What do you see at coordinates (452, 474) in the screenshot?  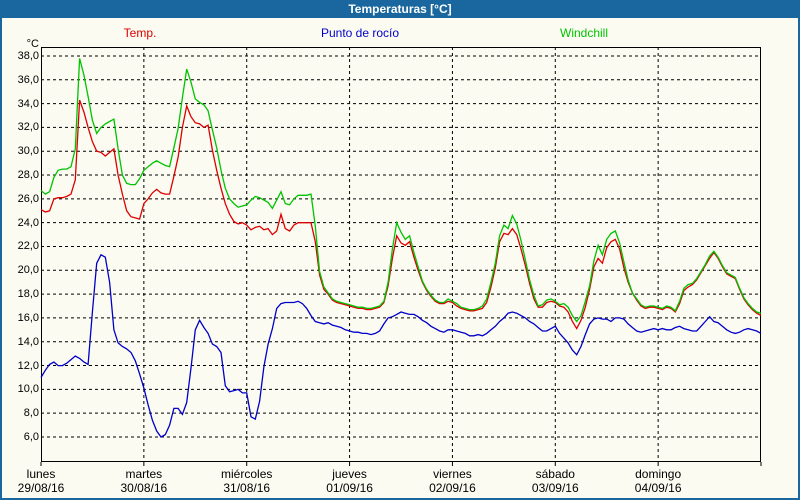 I see `weekday-label: viernes` at bounding box center [452, 474].